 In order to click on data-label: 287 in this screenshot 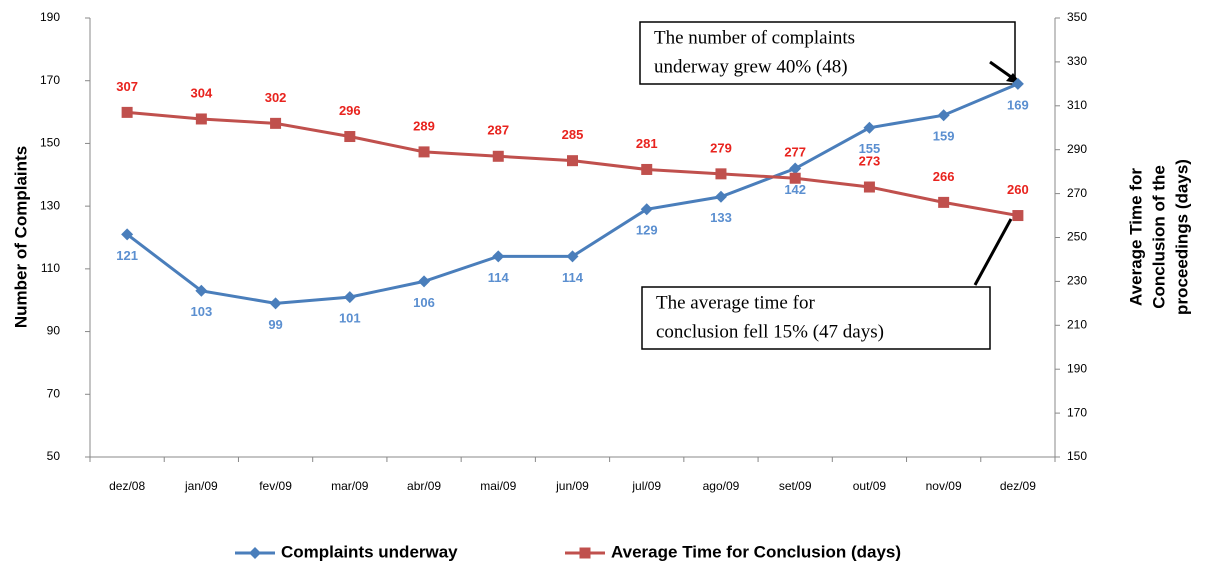, I will do `click(498, 130)`.